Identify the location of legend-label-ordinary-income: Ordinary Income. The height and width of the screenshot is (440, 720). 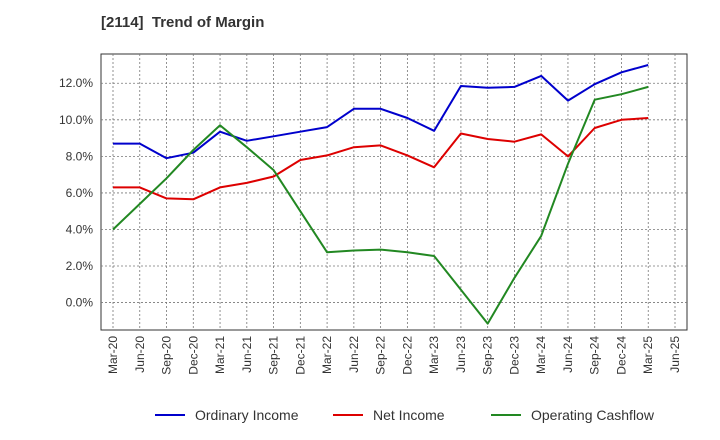
(247, 415).